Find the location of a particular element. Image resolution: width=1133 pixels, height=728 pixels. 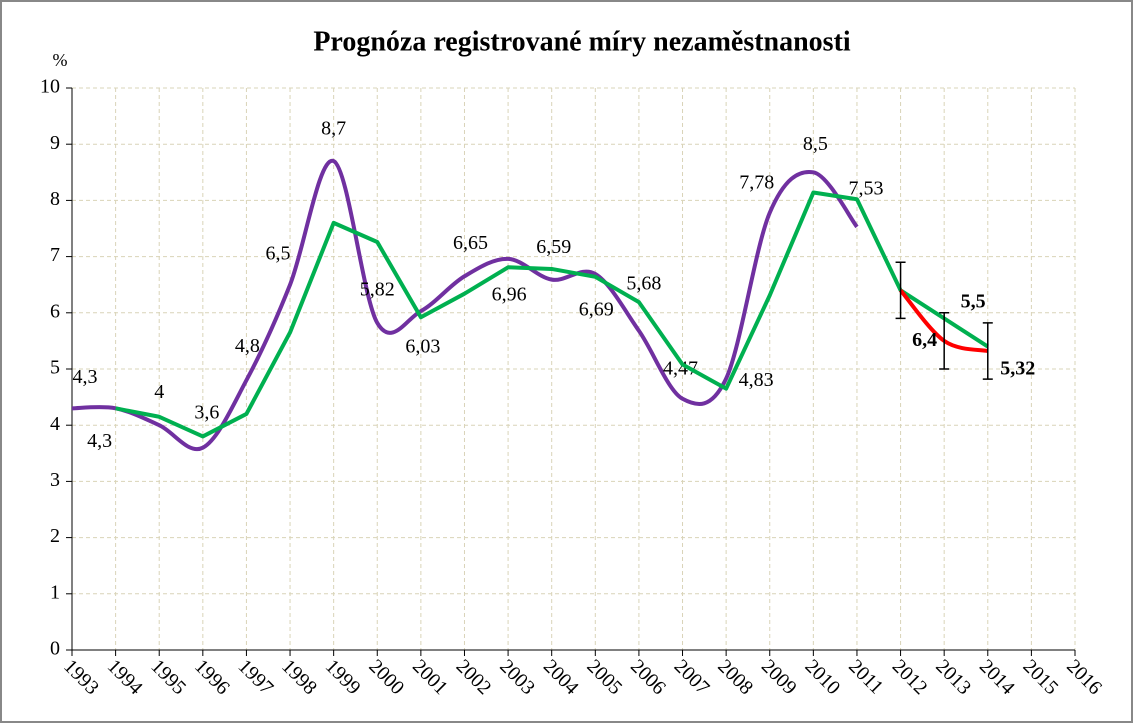

data-label: 4,47 is located at coordinates (680, 368).